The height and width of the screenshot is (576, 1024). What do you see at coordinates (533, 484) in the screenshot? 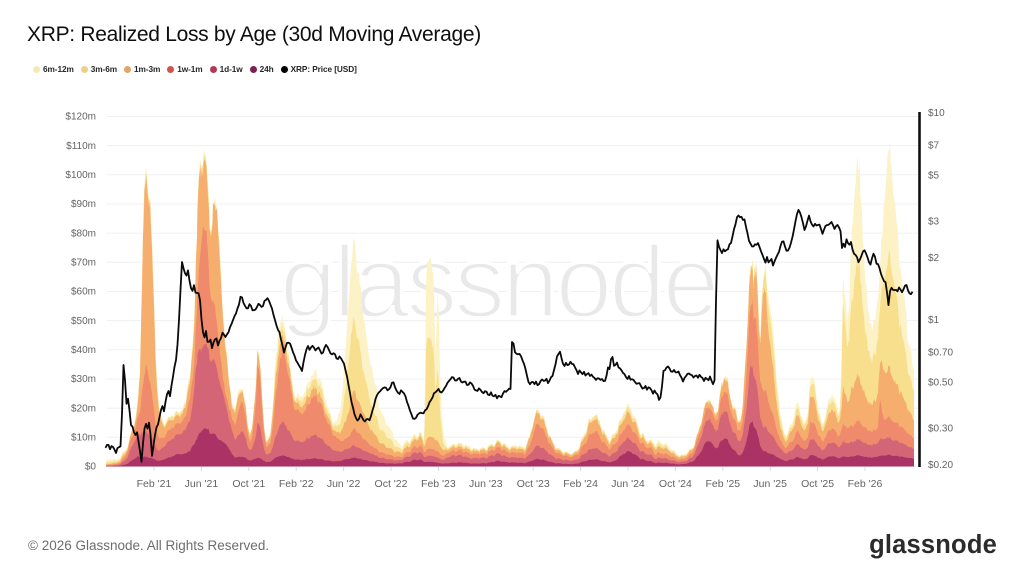
I see `svg-text: Oct '23` at bounding box center [533, 484].